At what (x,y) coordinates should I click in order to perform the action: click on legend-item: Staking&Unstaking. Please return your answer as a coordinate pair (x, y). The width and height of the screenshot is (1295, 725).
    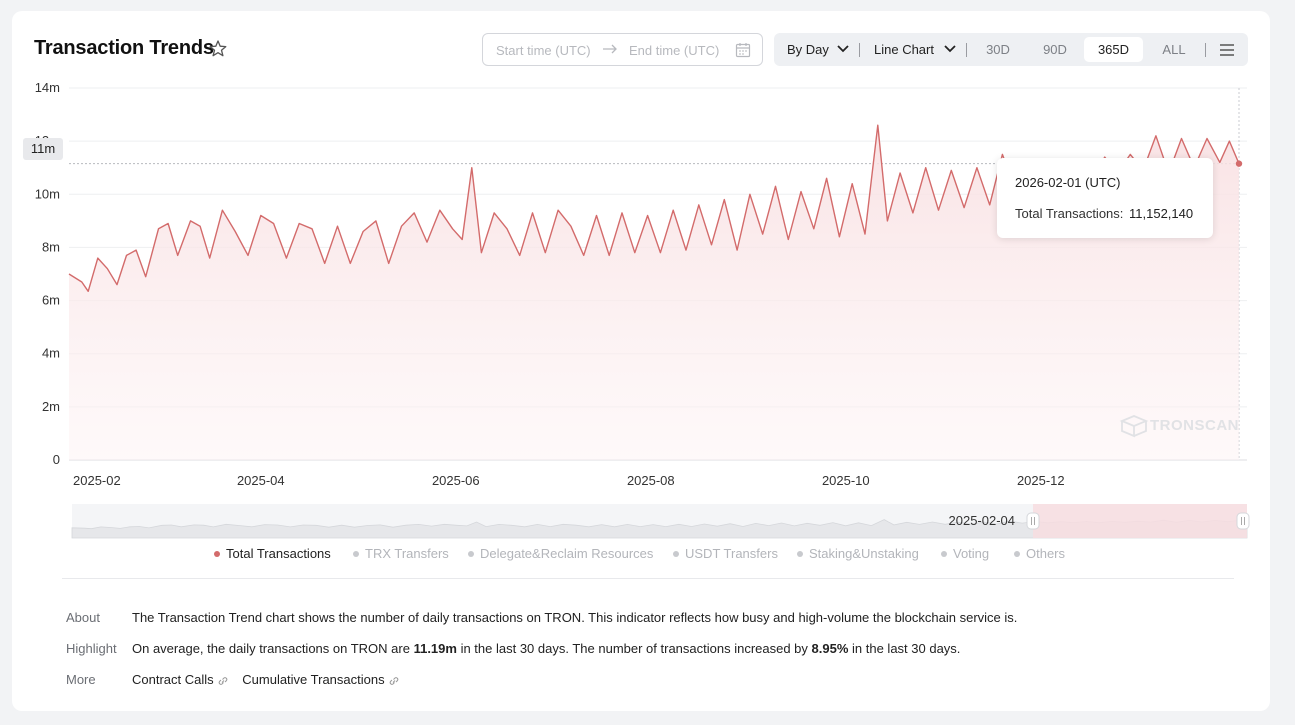
    Looking at the image, I should click on (858, 553).